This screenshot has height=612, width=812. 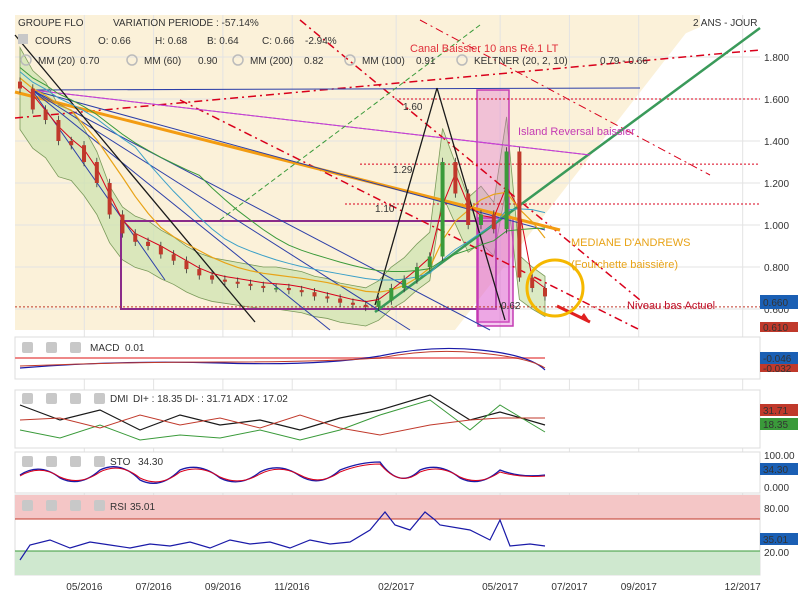 What do you see at coordinates (776, 58) in the screenshot?
I see `y-tick-label: 1.800` at bounding box center [776, 58].